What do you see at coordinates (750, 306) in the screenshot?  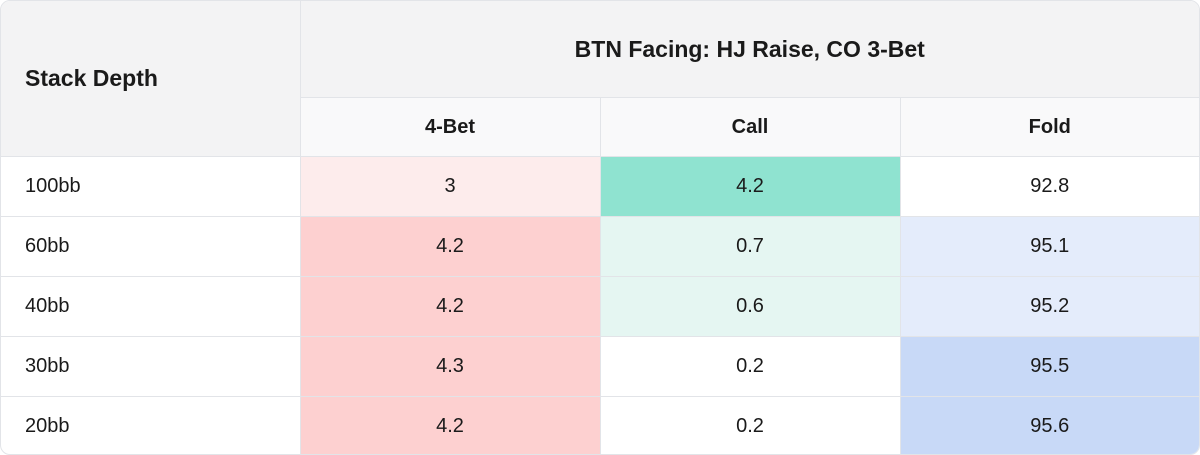 I see `cell-call: 0.6` at bounding box center [750, 306].